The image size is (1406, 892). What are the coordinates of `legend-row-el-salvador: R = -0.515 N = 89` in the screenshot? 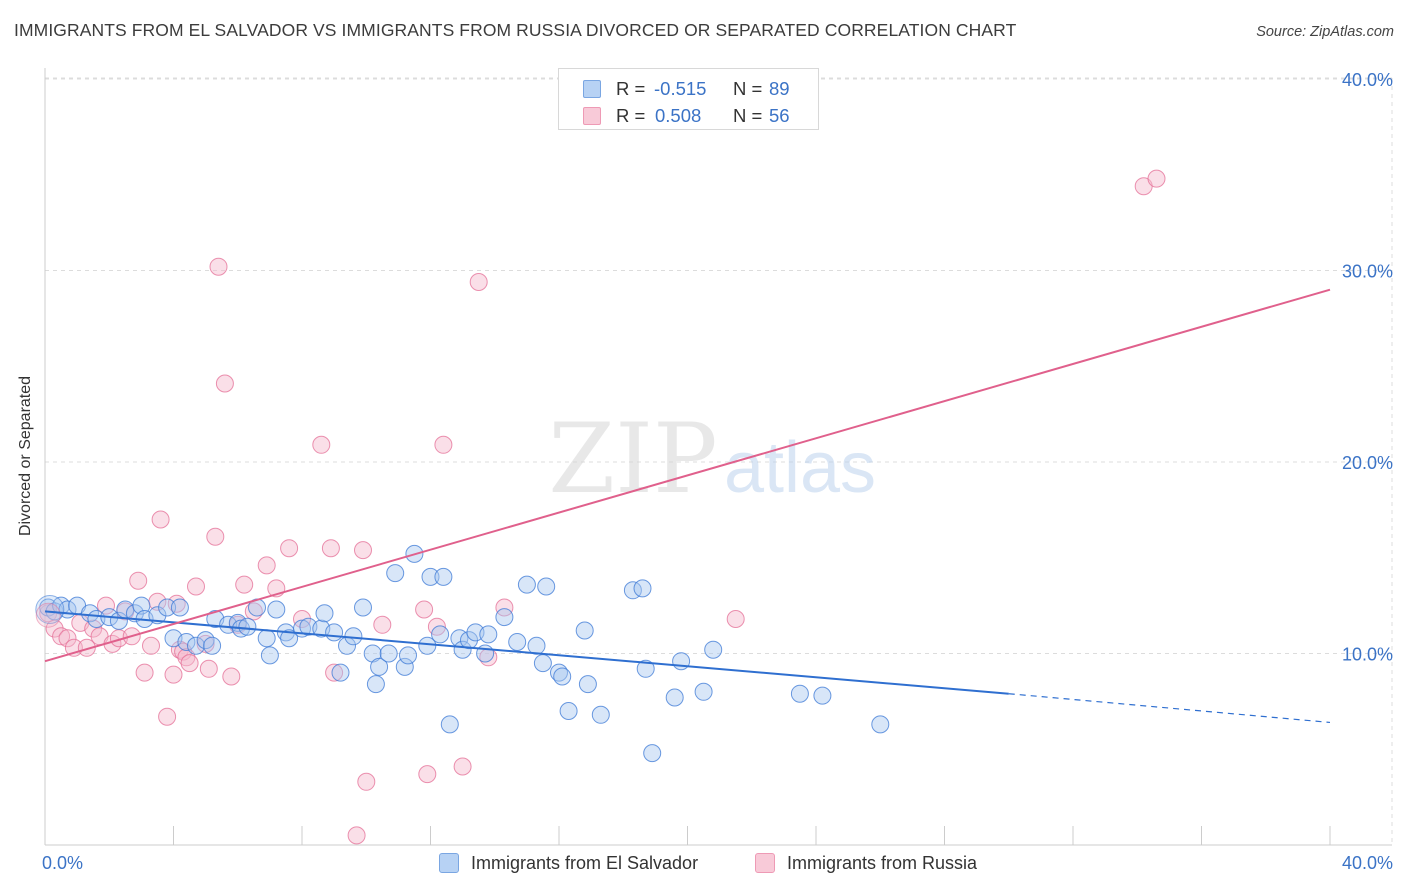 It's located at (688, 88).